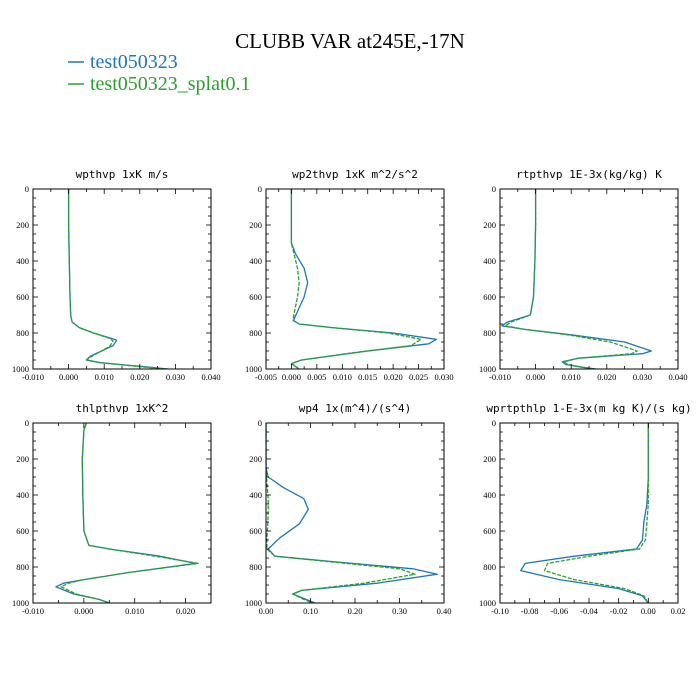 The width and height of the screenshot is (700, 700). Describe the element at coordinates (122, 174) in the screenshot. I see `panel-title: wpthvp 1xK m/s` at that location.